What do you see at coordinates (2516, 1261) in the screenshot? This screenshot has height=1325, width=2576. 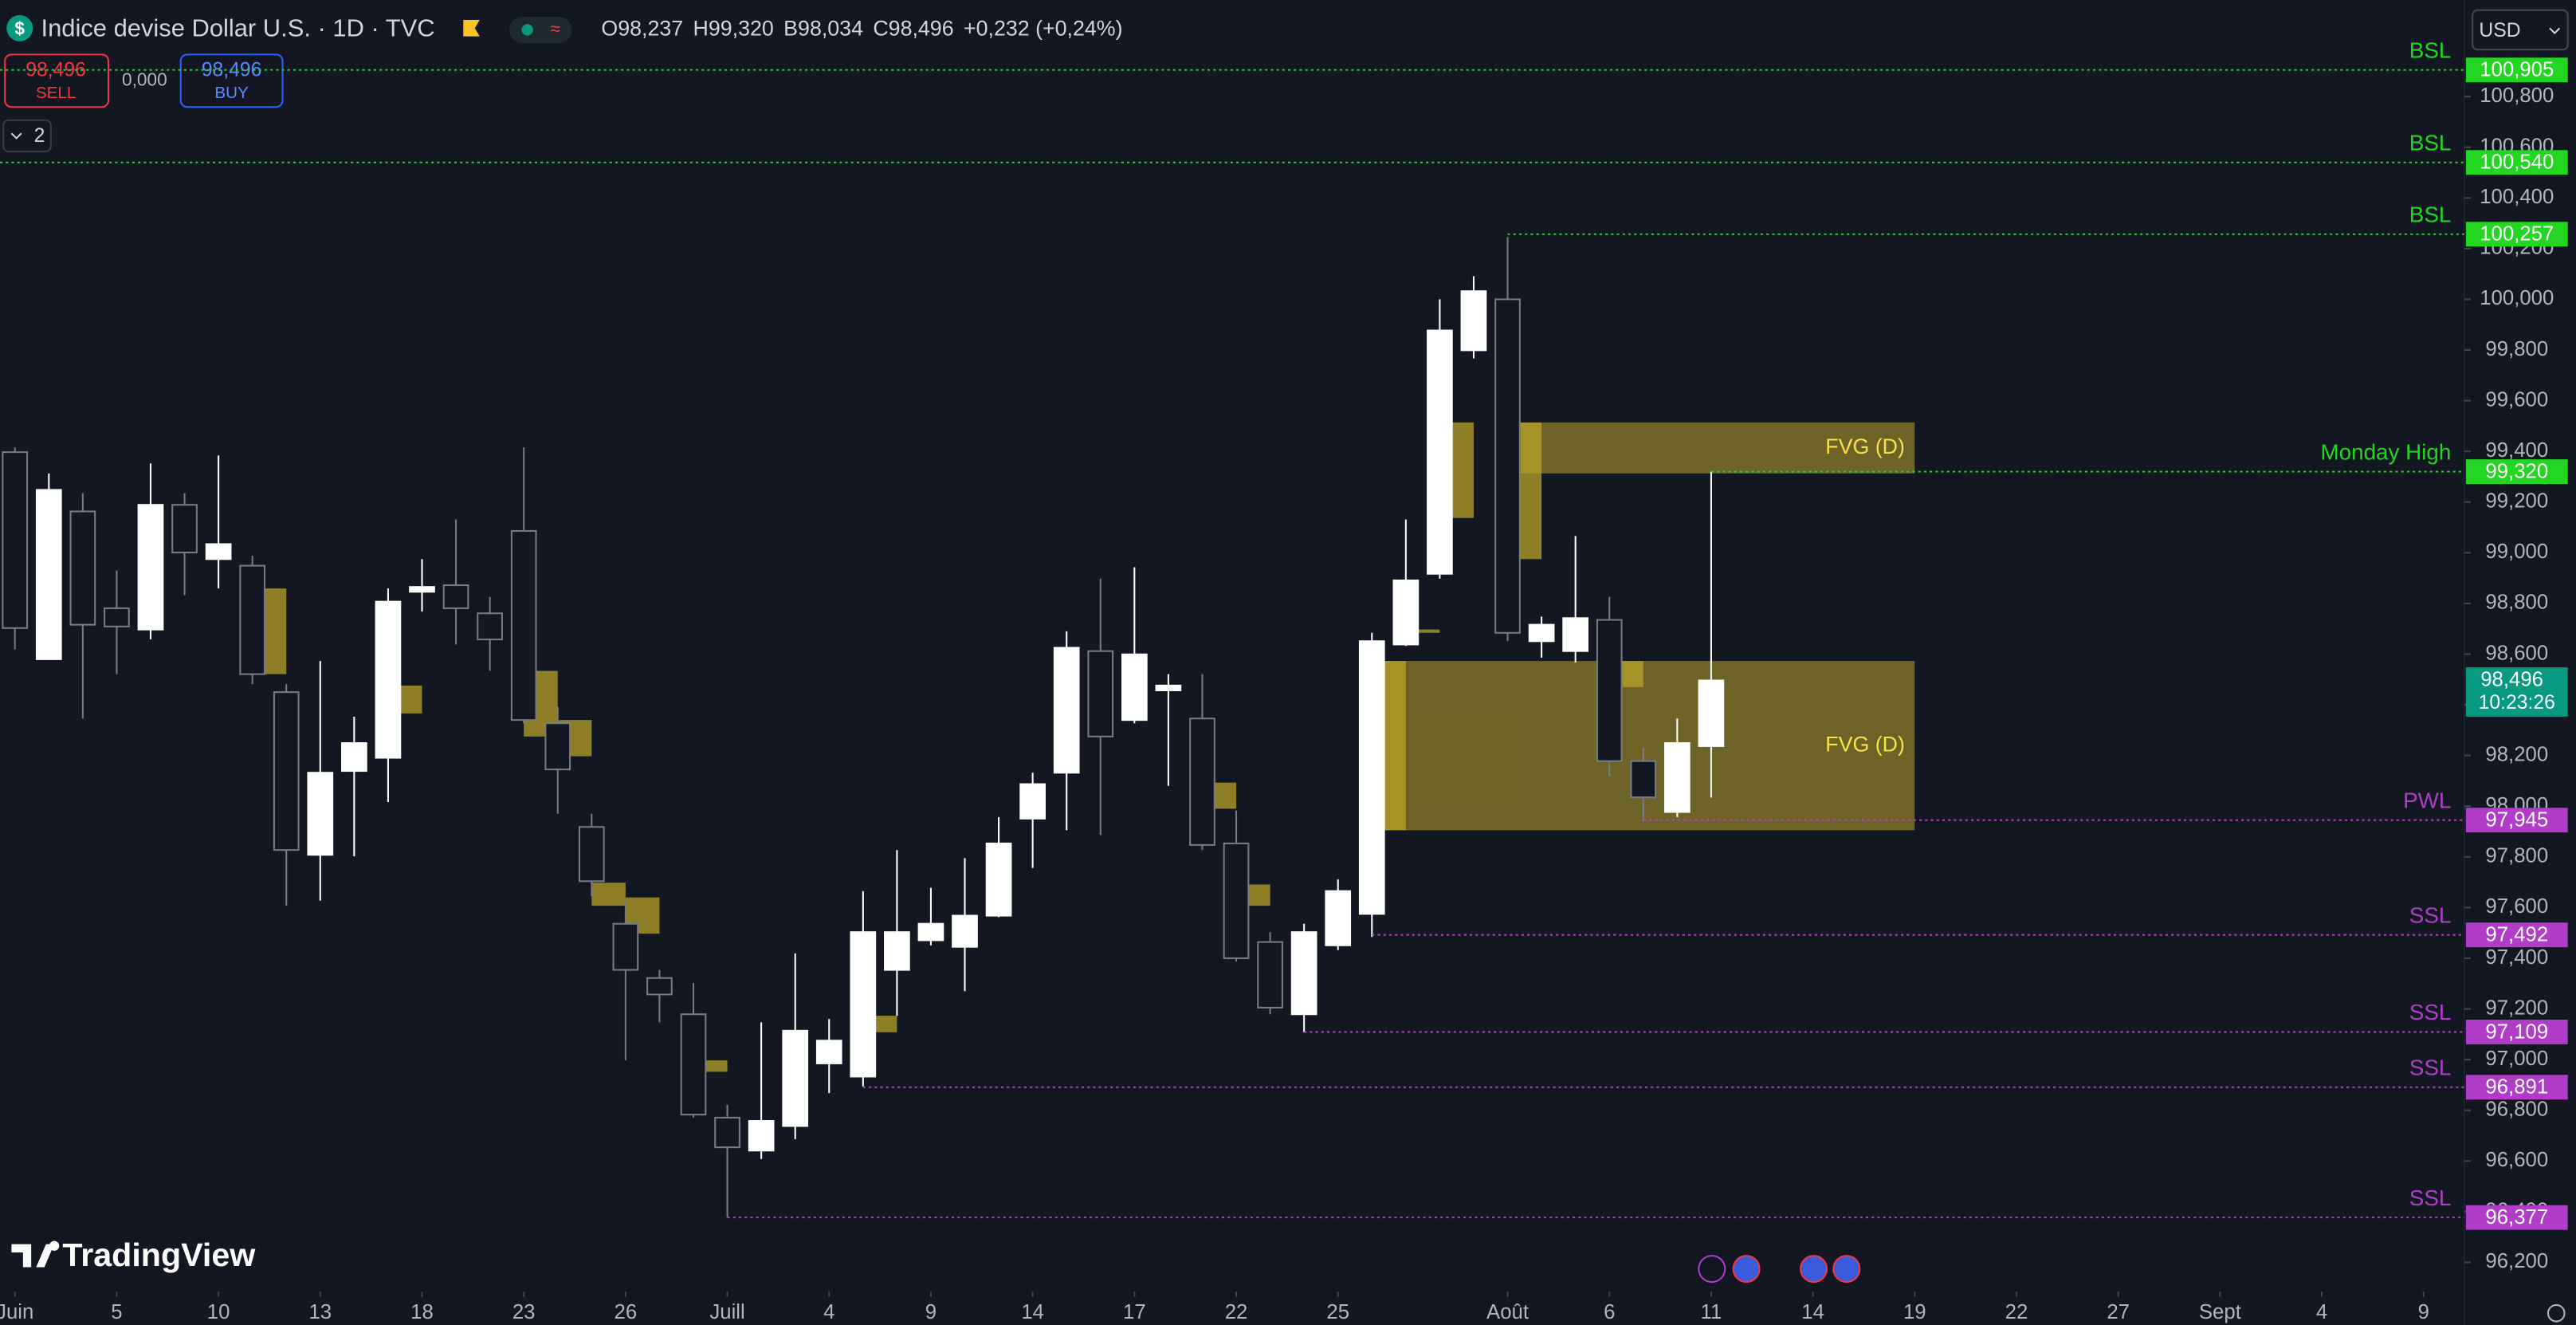 I see `y-tick-label: 96,200` at bounding box center [2516, 1261].